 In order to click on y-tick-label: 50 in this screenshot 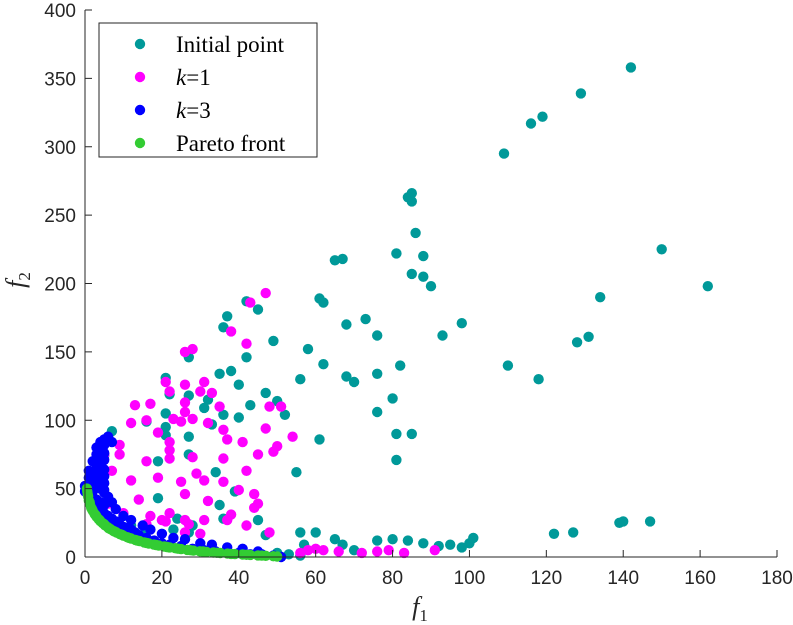, I will do `click(65, 490)`.